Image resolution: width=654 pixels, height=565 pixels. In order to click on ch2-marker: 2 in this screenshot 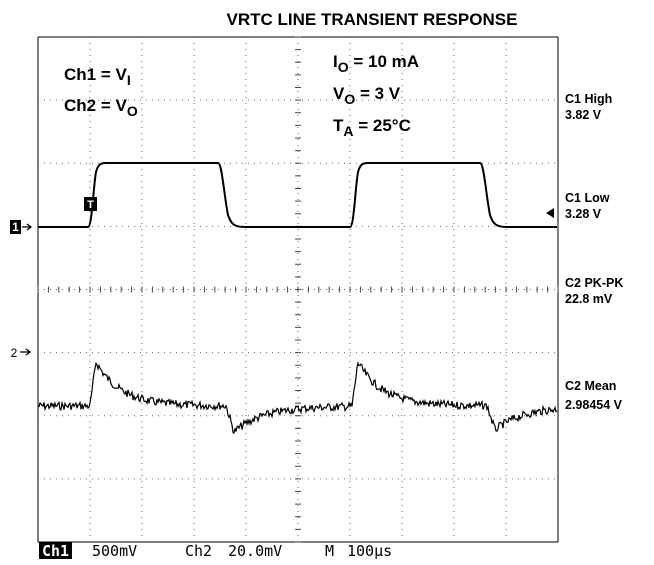, I will do `click(14, 353)`.